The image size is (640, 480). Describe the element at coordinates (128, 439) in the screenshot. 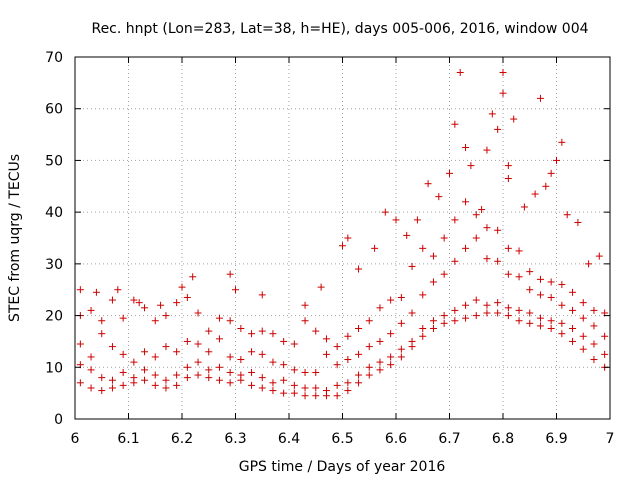

I see `x-tick-label: 6.1` at that location.